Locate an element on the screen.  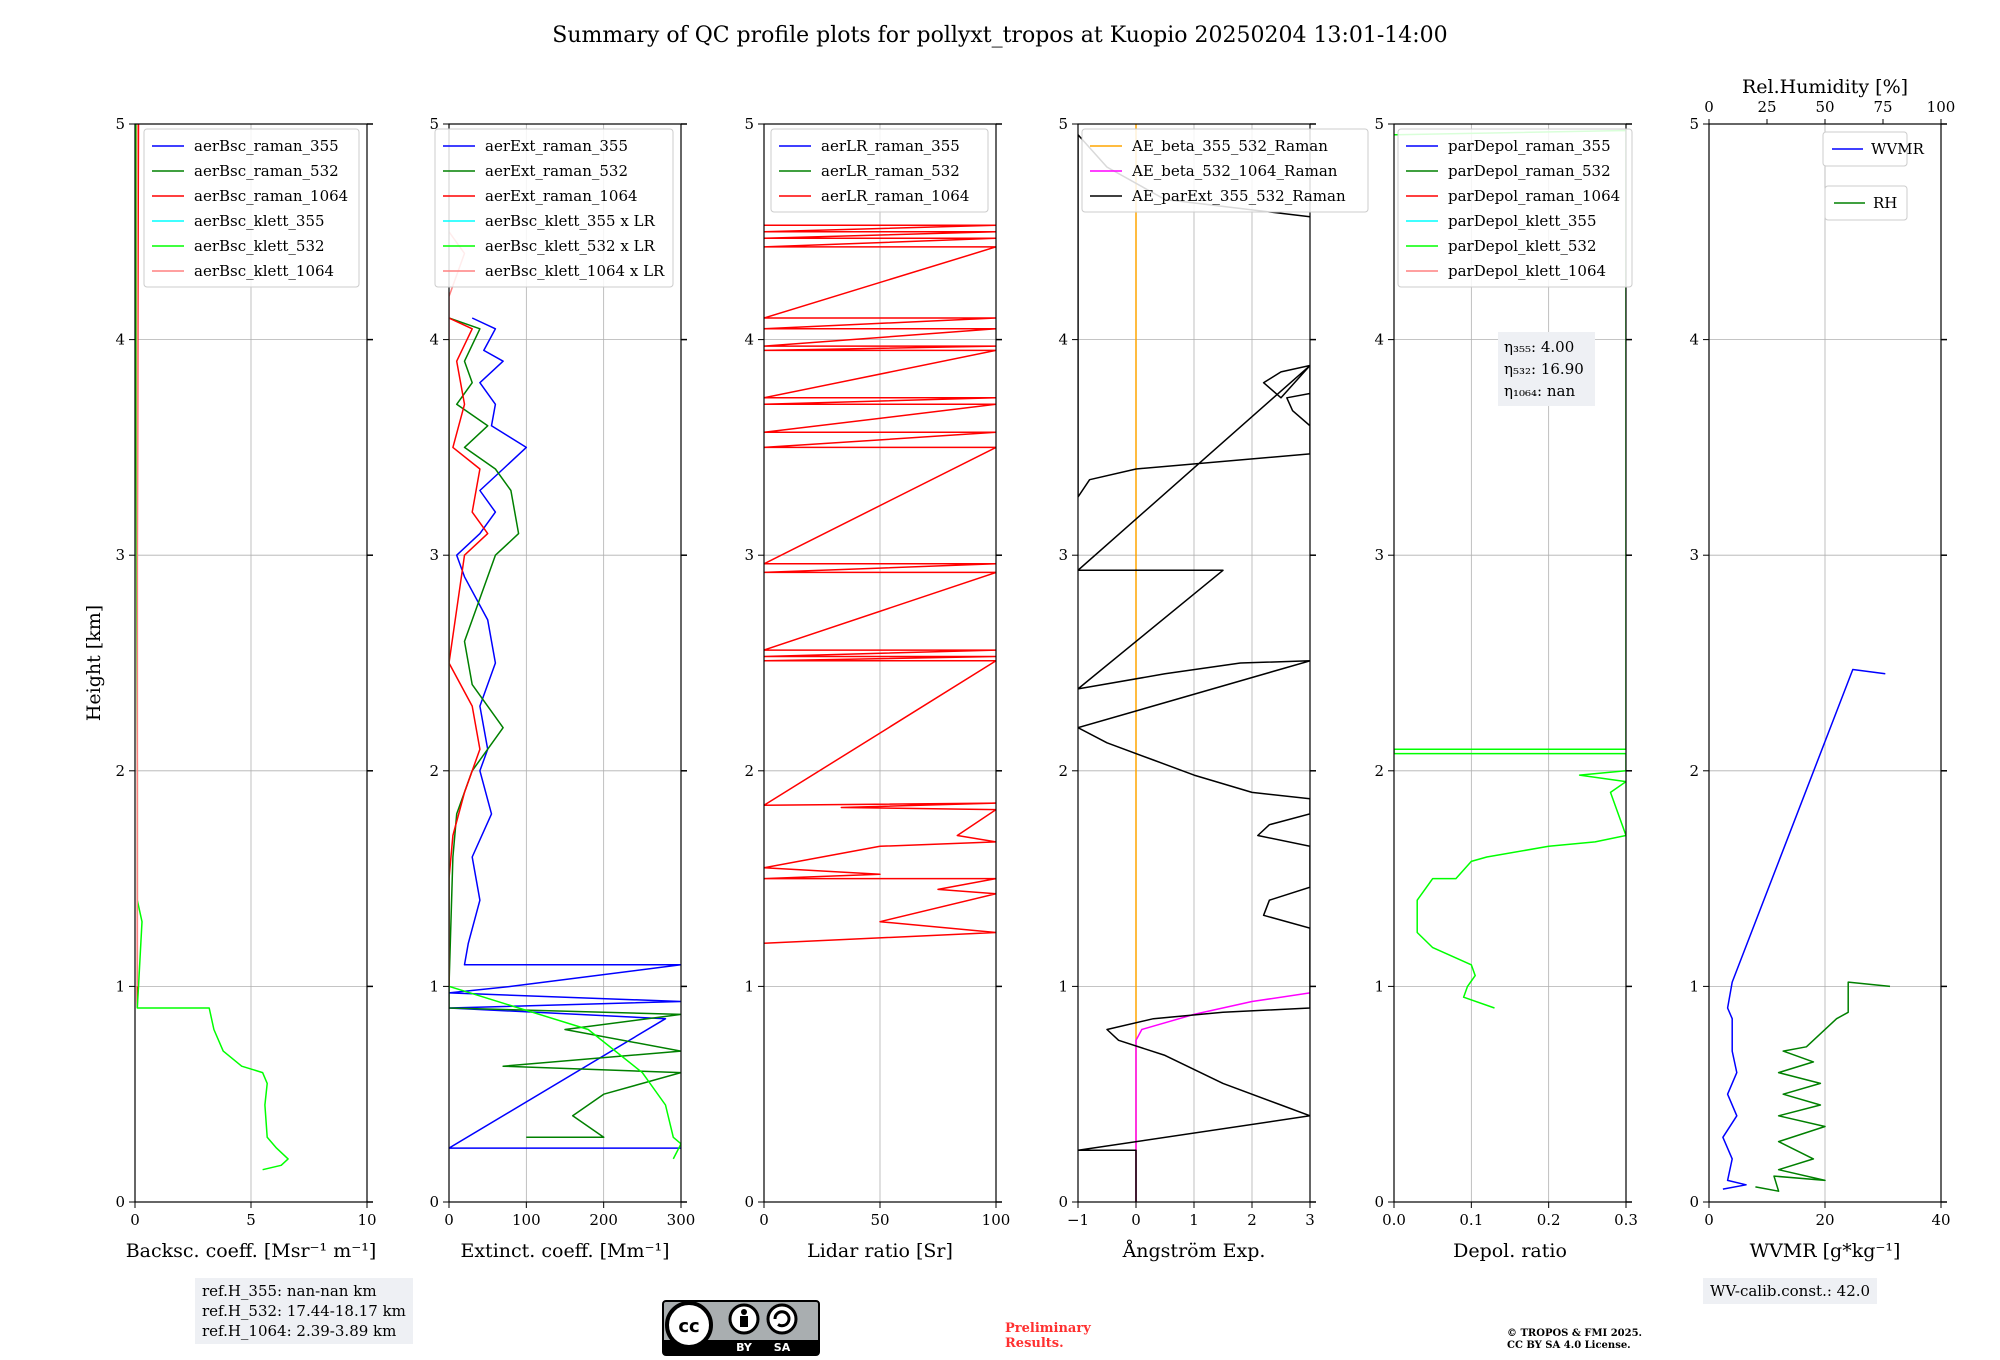
legend-label-aerBsc_klett_1064 x LR: aerBsc_klett_1064 x LR is located at coordinates (575, 271).